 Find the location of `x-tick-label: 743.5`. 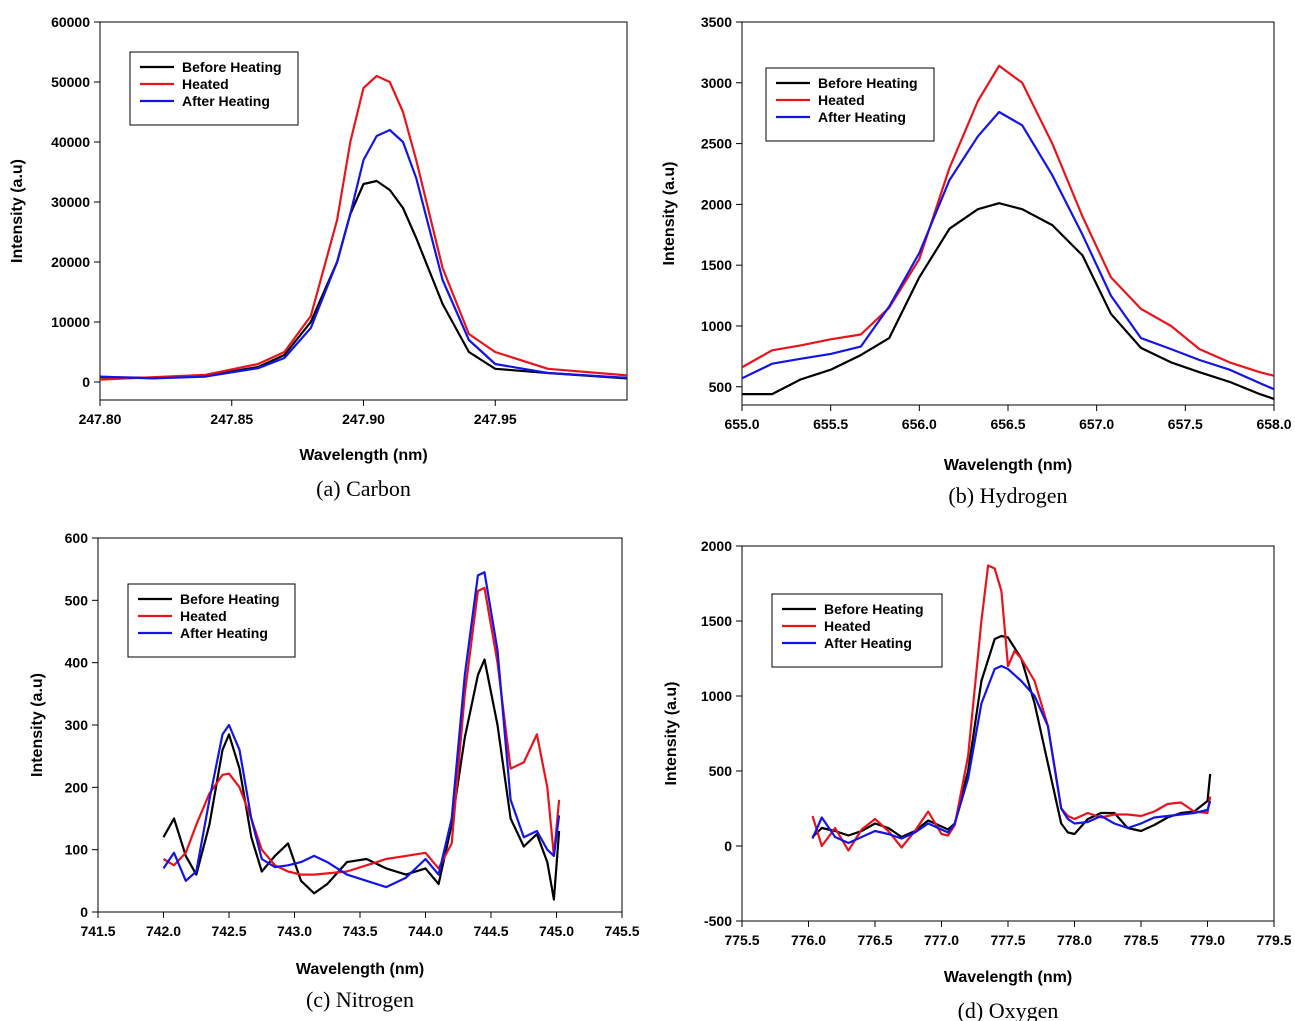

x-tick-label: 743.5 is located at coordinates (359, 931).